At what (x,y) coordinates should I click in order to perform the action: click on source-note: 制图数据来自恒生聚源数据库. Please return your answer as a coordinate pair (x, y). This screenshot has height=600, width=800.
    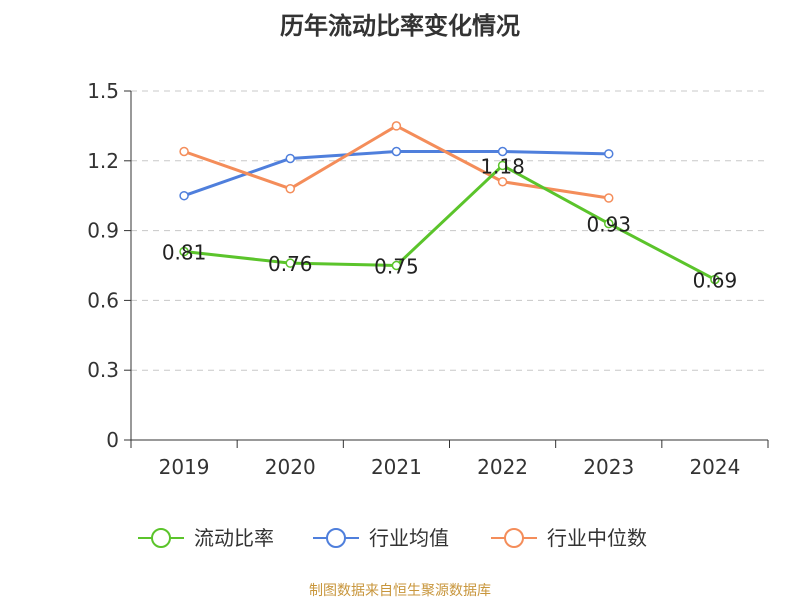
    Looking at the image, I should click on (400, 591).